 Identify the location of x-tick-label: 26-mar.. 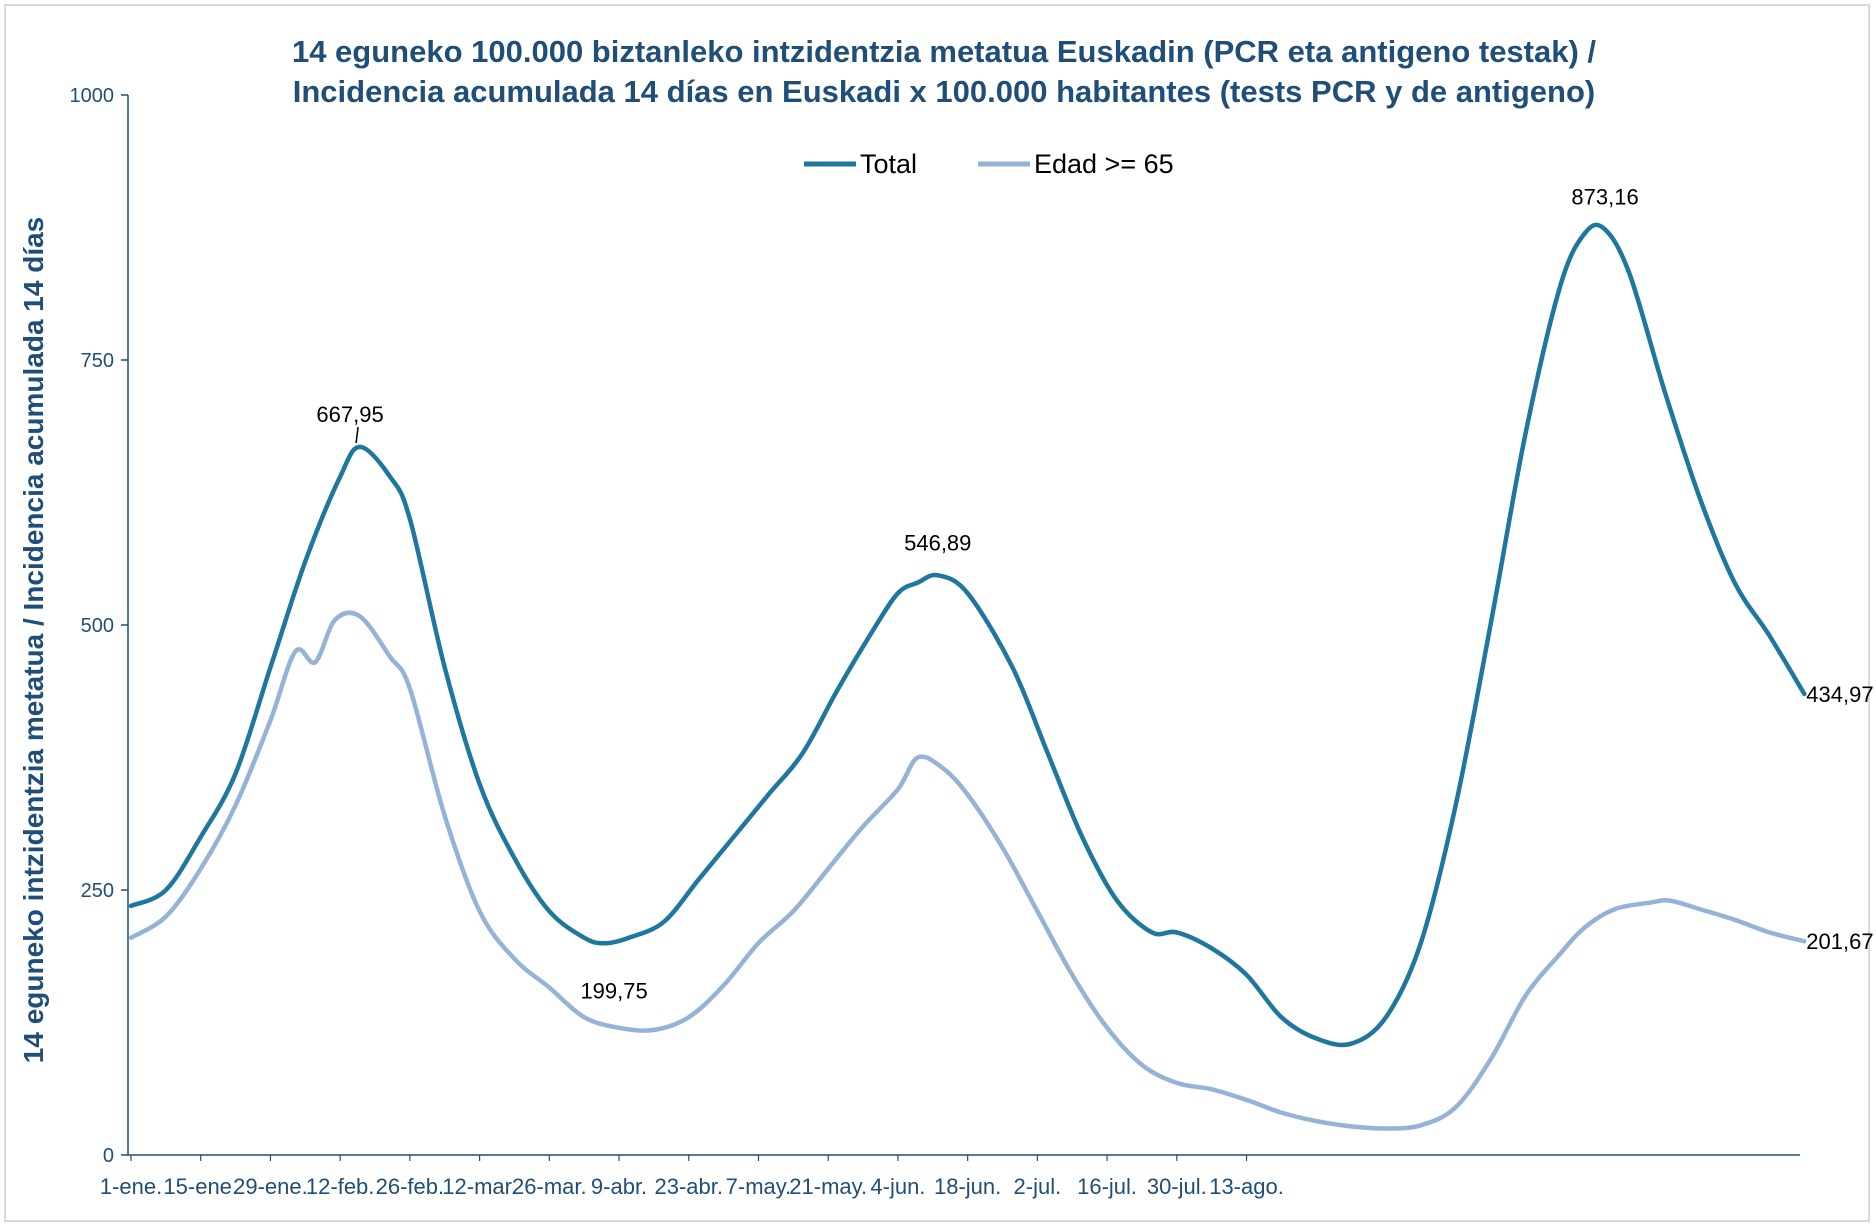
(549, 1186).